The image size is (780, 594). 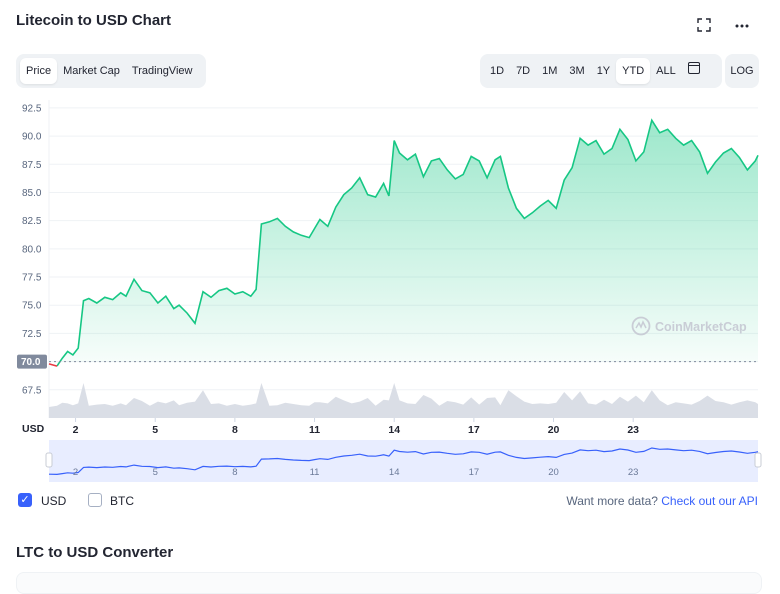 What do you see at coordinates (94, 20) in the screenshot?
I see `page-title: Litecoin to USD Chart` at bounding box center [94, 20].